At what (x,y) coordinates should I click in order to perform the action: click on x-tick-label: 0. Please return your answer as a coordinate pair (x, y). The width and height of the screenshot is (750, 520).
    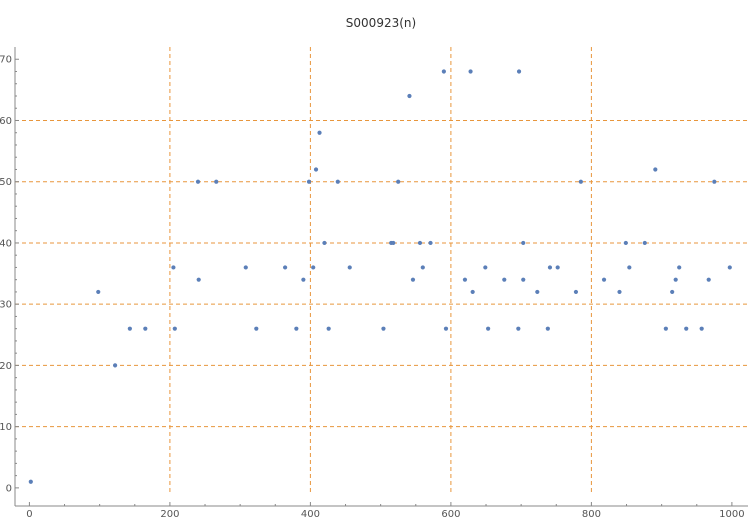
    Looking at the image, I should click on (29, 514).